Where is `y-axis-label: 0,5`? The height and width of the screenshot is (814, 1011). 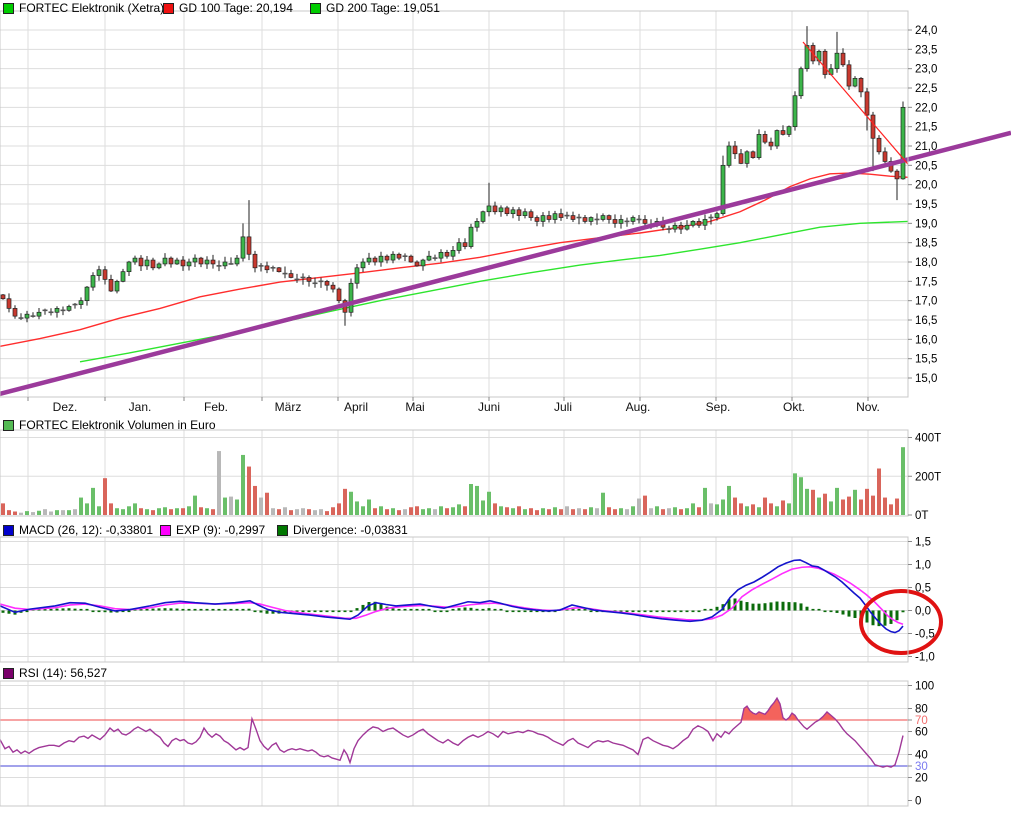 y-axis-label: 0,5 is located at coordinates (923, 589).